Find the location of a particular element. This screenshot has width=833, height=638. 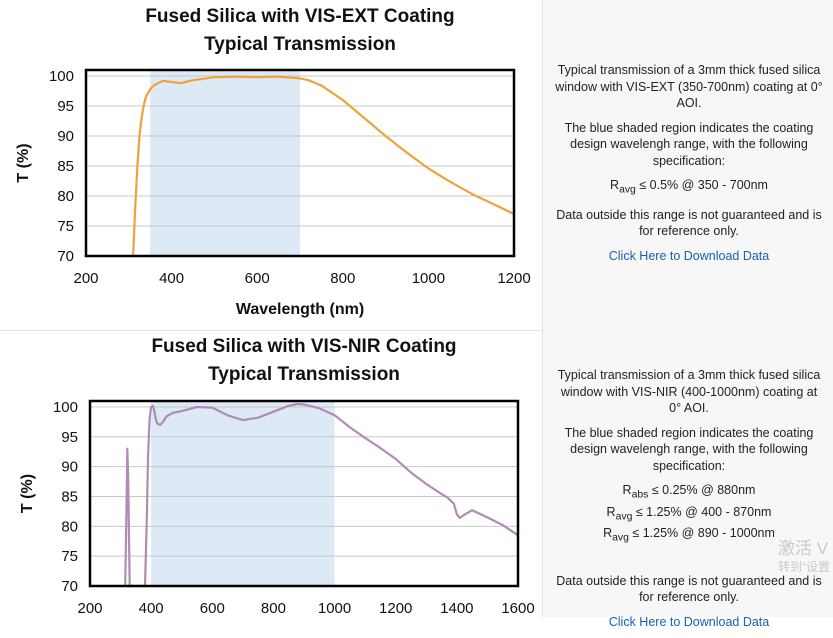

spec-line: Rabs ≤ 0.25% @ 880nm is located at coordinates (689, 492).